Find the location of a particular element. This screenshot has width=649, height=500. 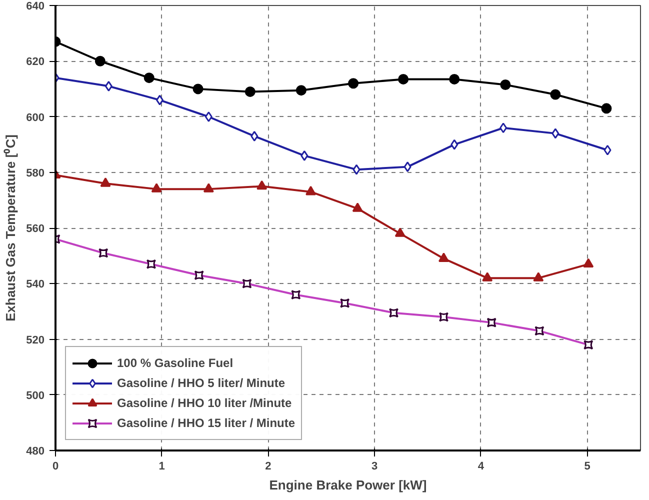

y-tick-label: 600 is located at coordinates (35, 118).